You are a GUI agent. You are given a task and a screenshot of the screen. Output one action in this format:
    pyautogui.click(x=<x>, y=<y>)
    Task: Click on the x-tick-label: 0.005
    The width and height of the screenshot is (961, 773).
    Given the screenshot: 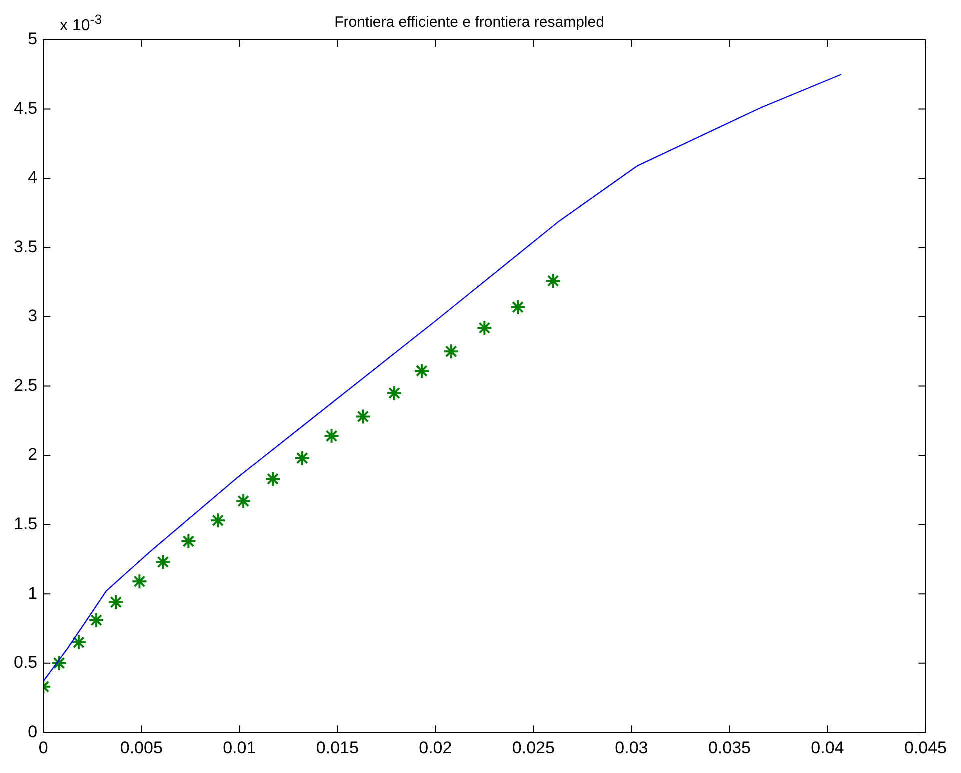 What is the action you would take?
    pyautogui.click(x=141, y=748)
    